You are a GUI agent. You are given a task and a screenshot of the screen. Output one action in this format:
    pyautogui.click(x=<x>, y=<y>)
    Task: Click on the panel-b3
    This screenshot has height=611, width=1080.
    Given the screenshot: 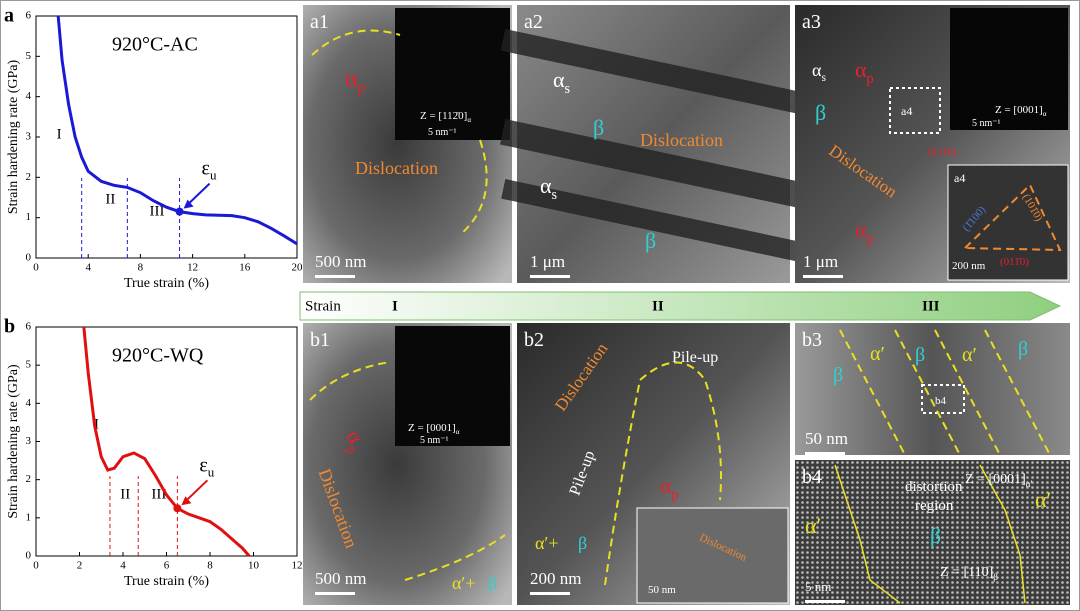 What is the action you would take?
    pyautogui.click(x=932, y=389)
    